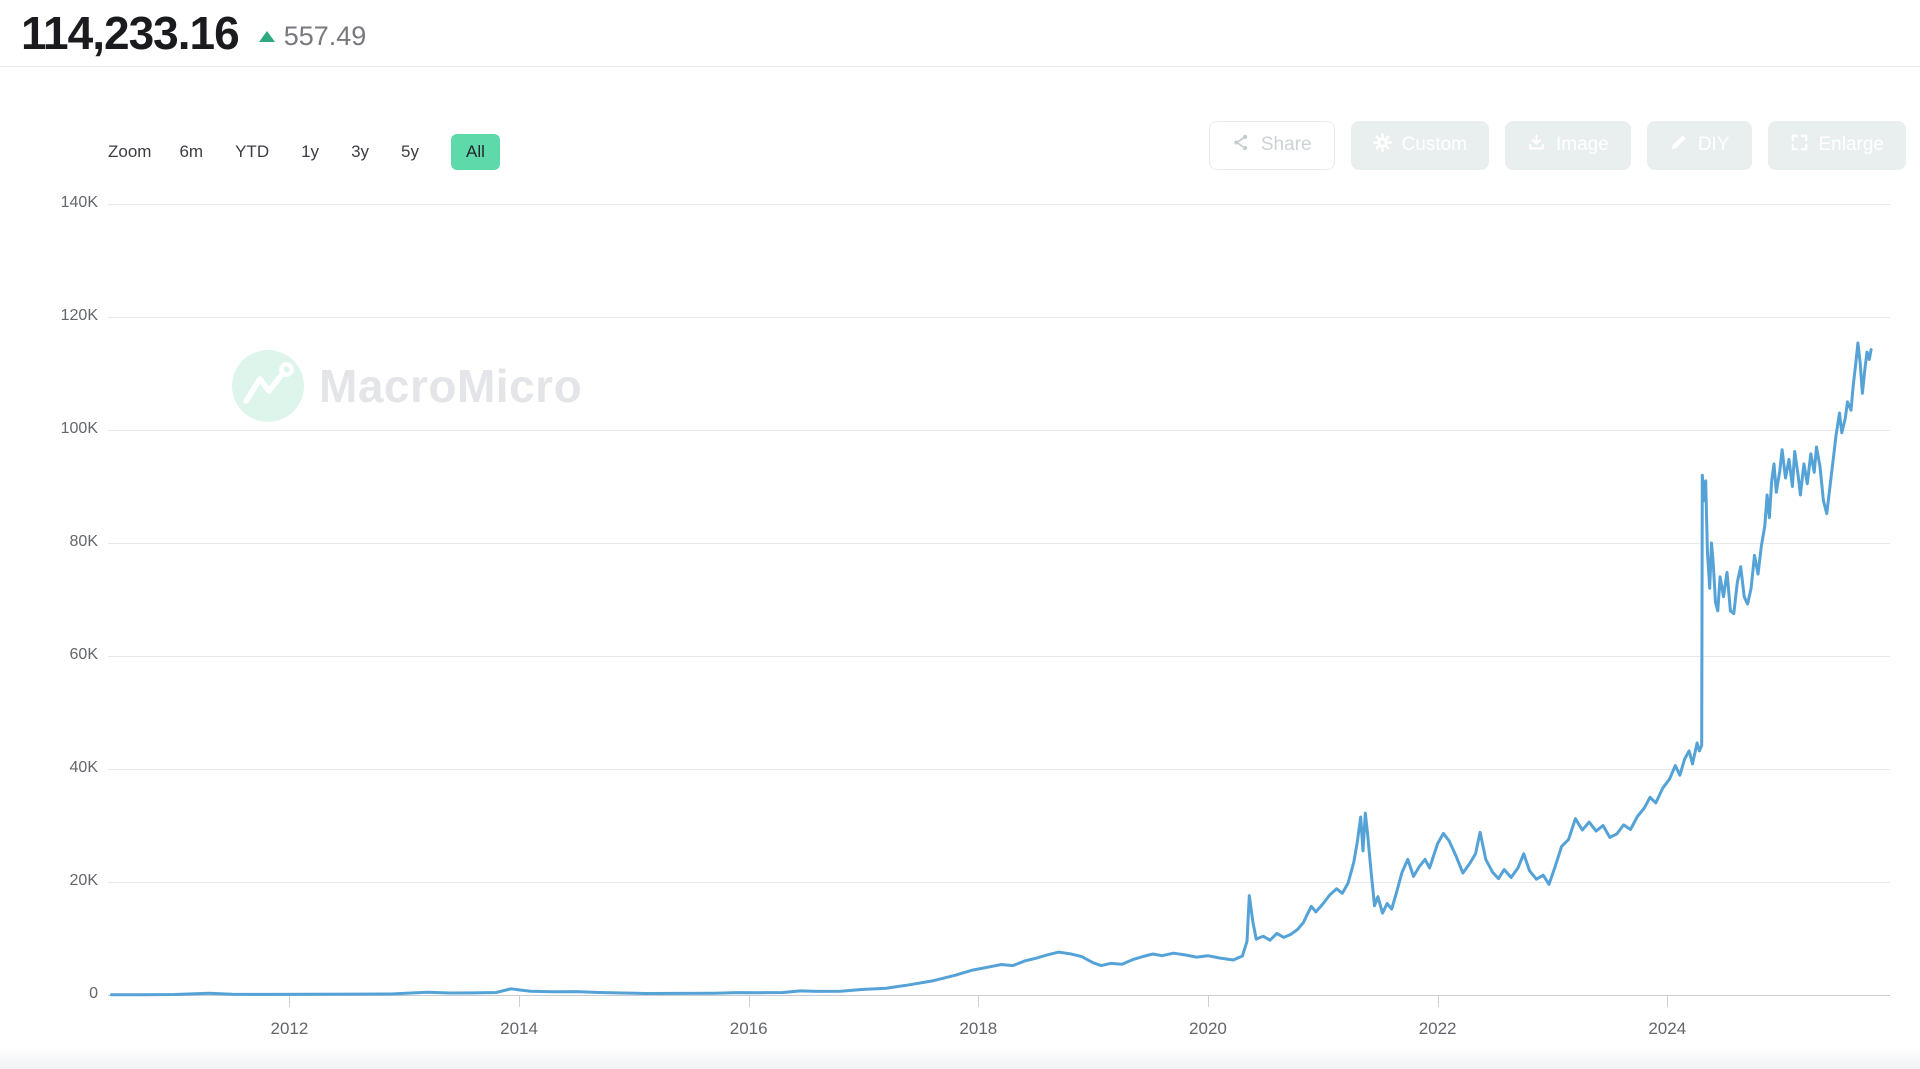  Describe the element at coordinates (519, 1028) in the screenshot. I see `x-axis-label: 2014` at that location.